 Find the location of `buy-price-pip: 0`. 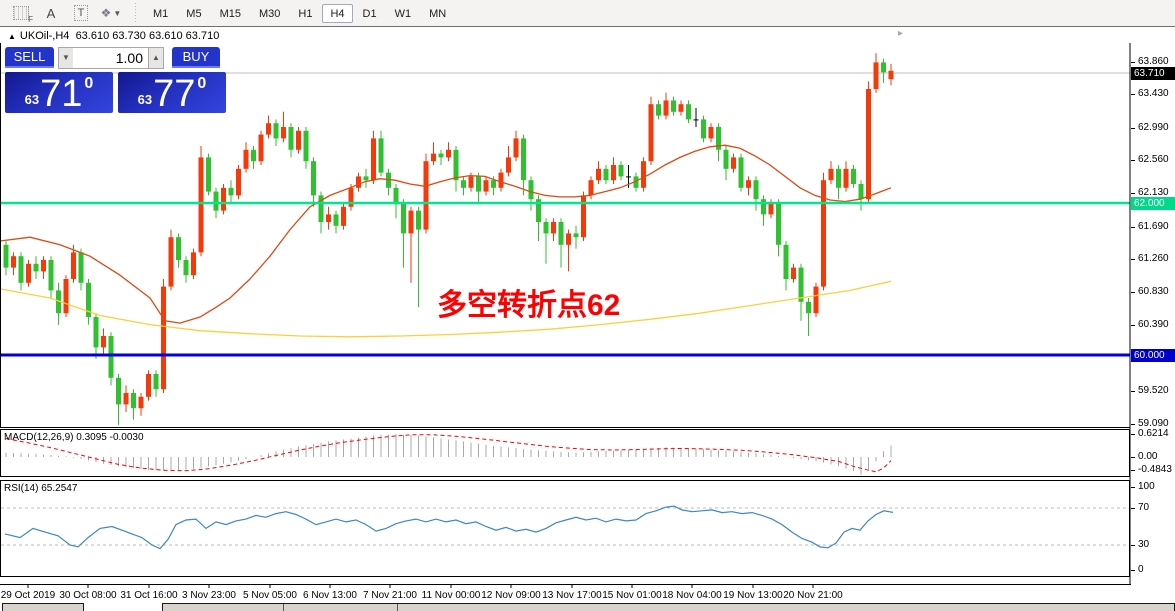

buy-price-pip: 0 is located at coordinates (202, 83).